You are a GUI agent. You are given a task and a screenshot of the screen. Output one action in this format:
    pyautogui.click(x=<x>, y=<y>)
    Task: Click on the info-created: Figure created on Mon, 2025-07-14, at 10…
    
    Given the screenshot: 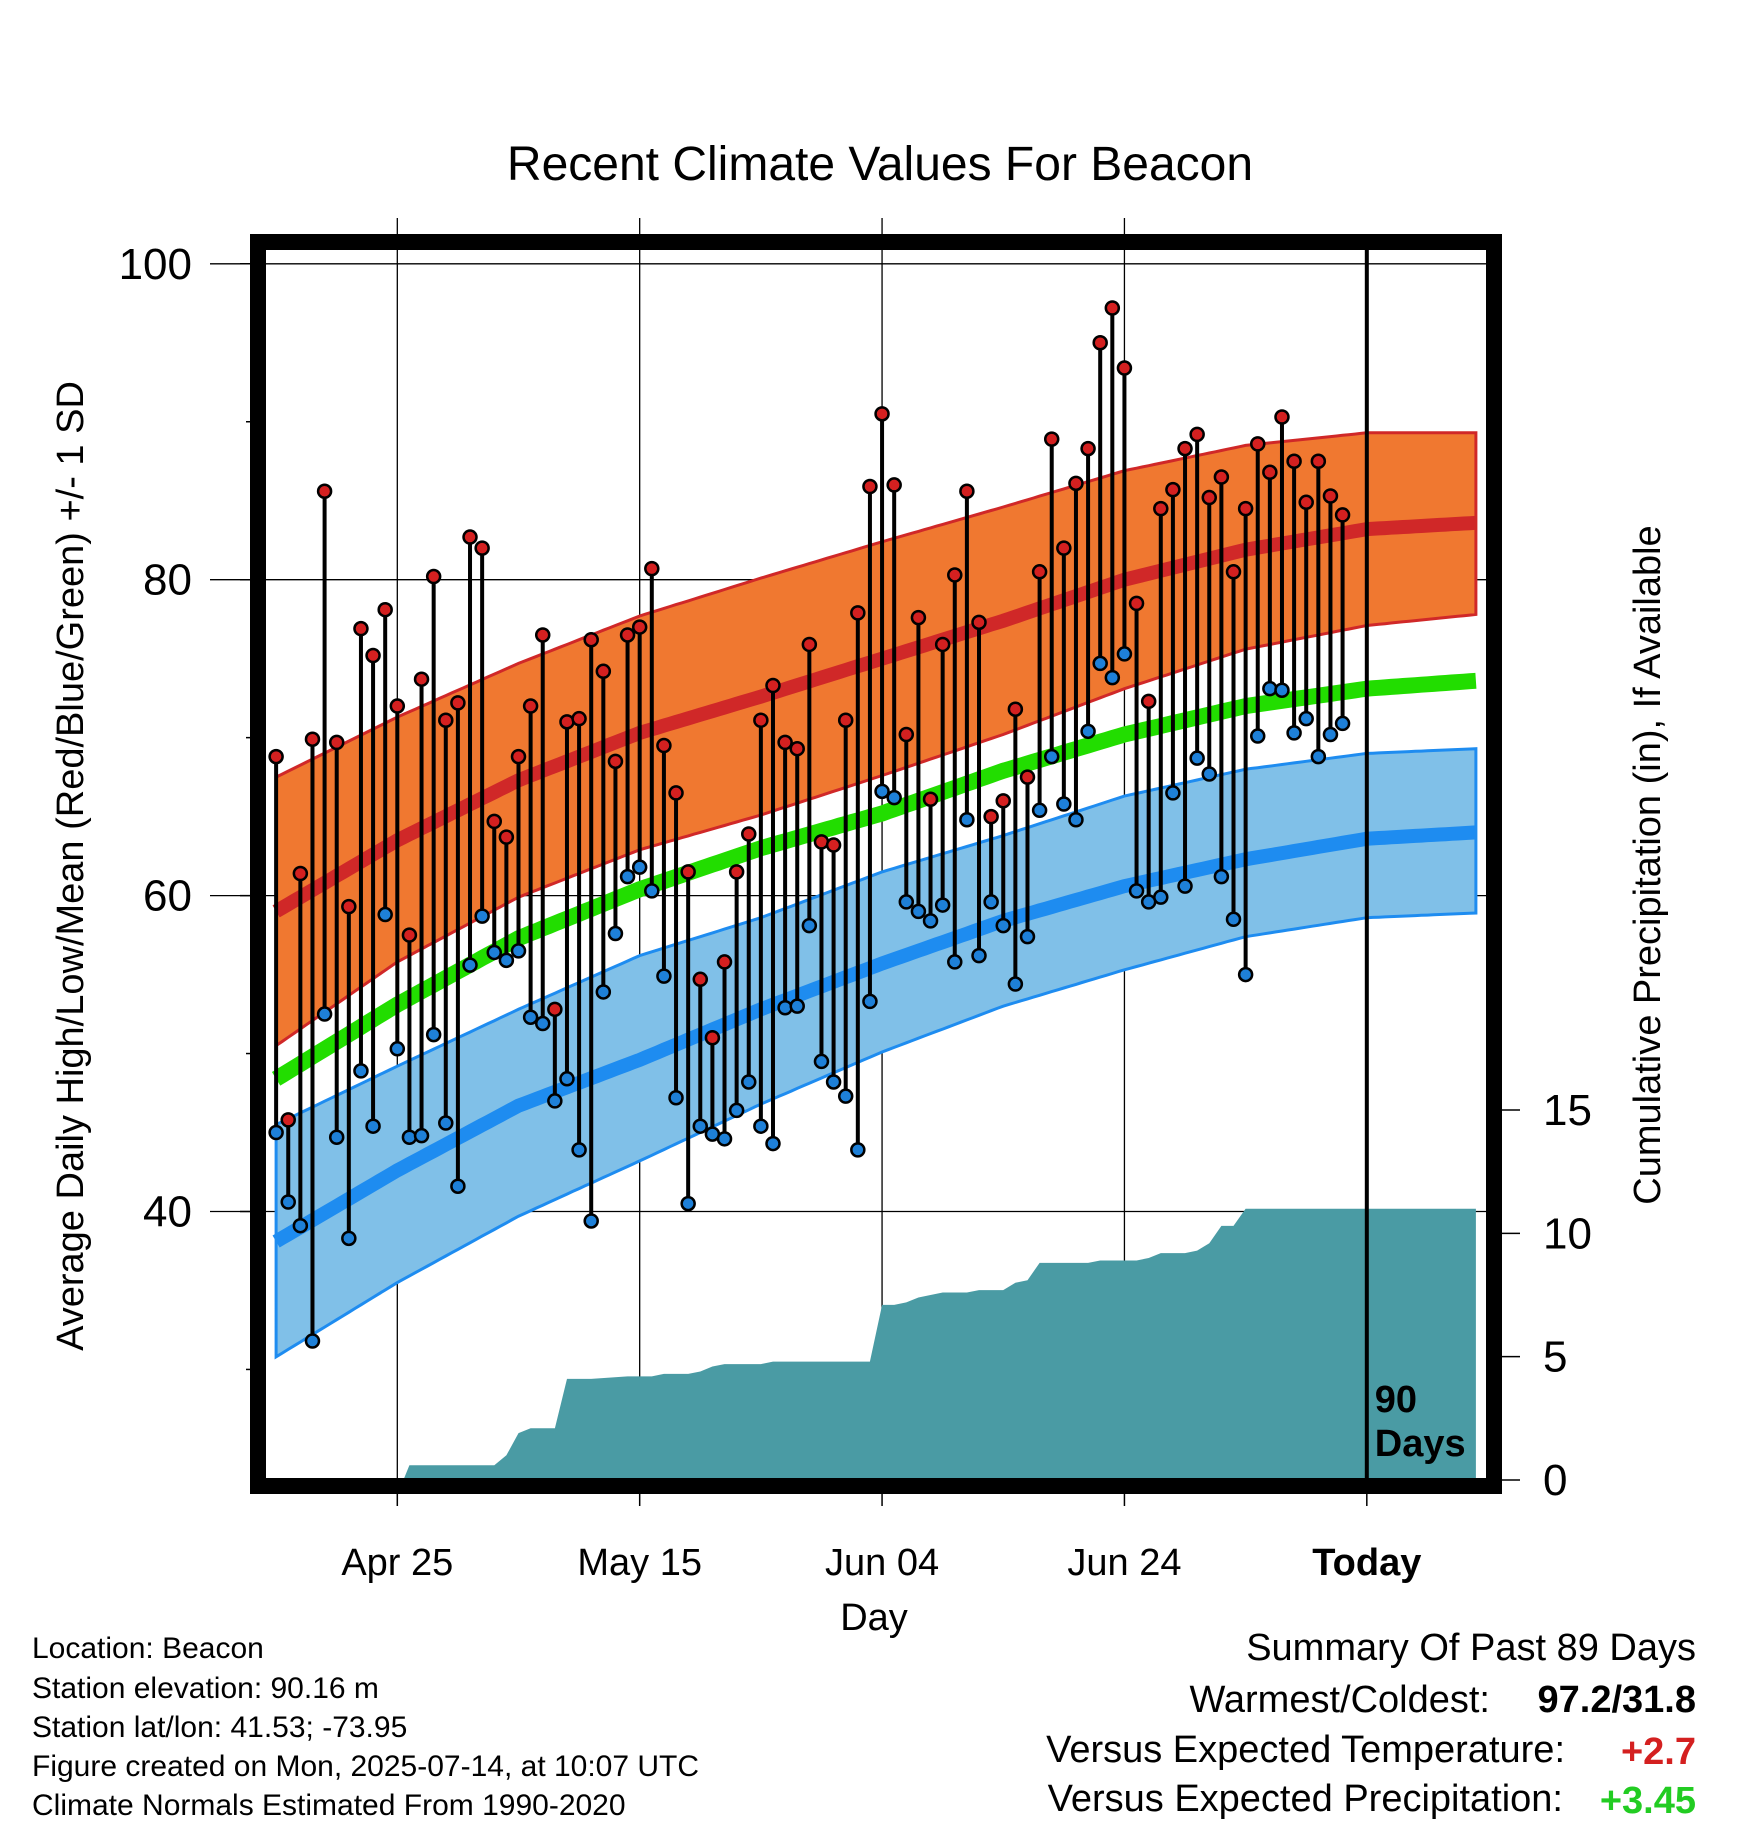 What is the action you would take?
    pyautogui.click(x=365, y=1766)
    